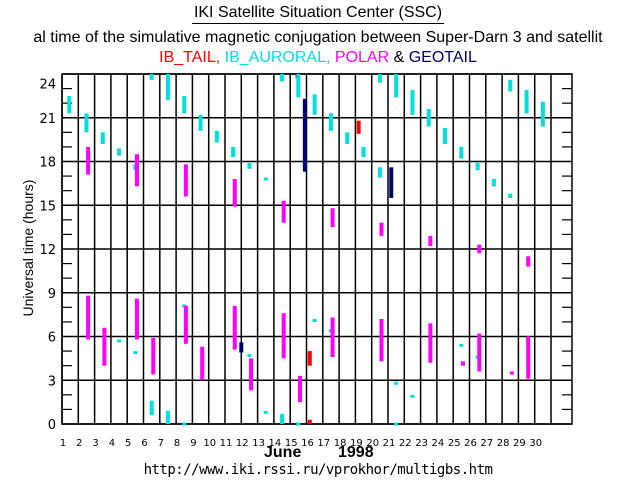 This screenshot has width=636, height=500. I want to click on x-tick-label: 17, so click(323, 443).